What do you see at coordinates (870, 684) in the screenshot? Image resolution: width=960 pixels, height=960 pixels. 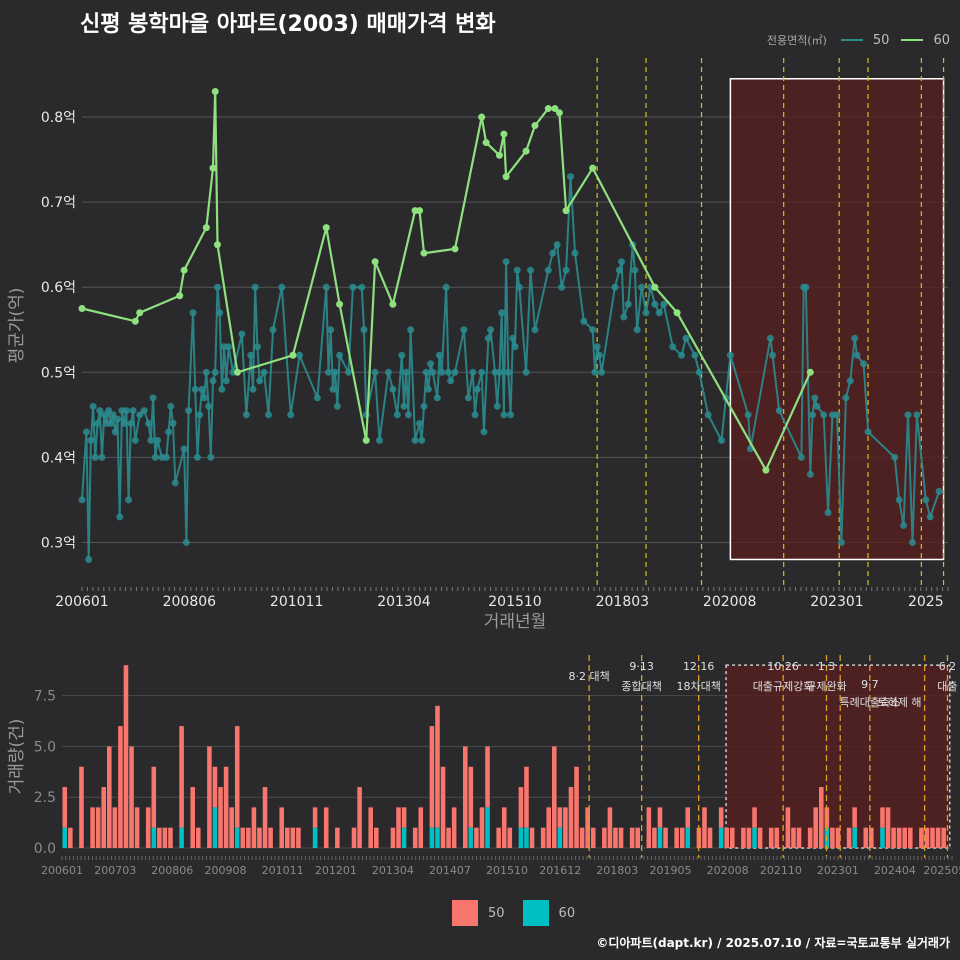 I see `annotation-date: 9·7` at bounding box center [870, 684].